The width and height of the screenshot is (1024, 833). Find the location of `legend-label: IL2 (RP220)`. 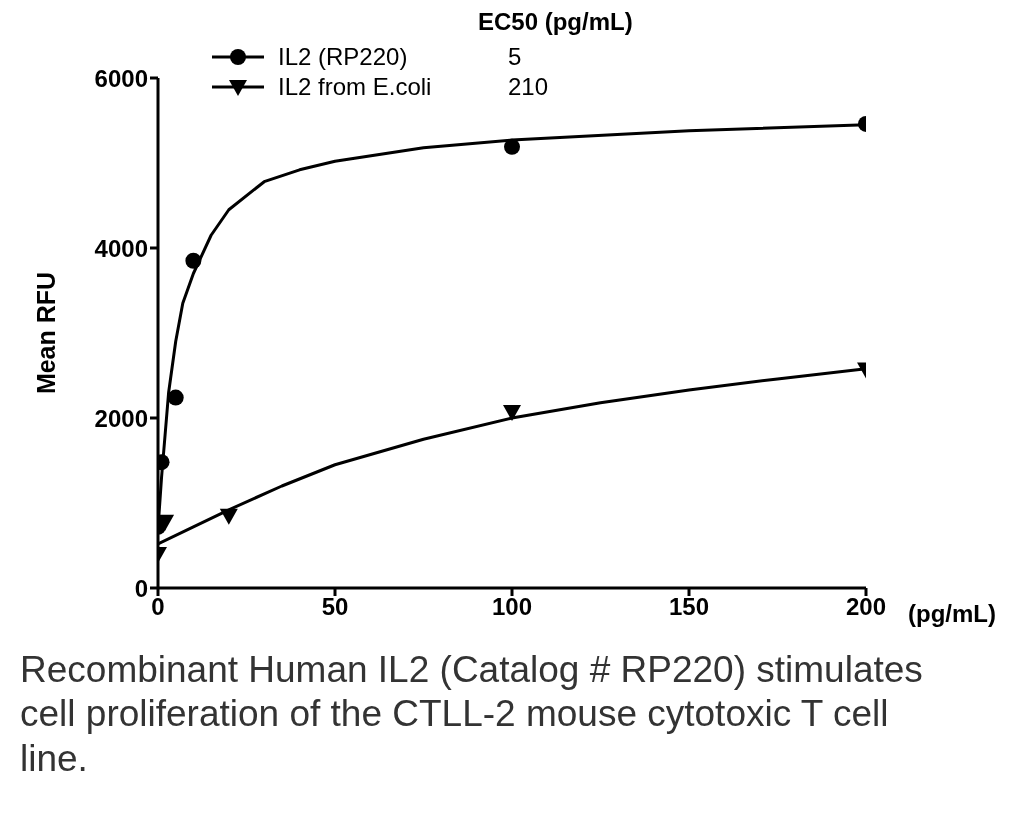

legend-label: IL2 (RP220) is located at coordinates (343, 57).